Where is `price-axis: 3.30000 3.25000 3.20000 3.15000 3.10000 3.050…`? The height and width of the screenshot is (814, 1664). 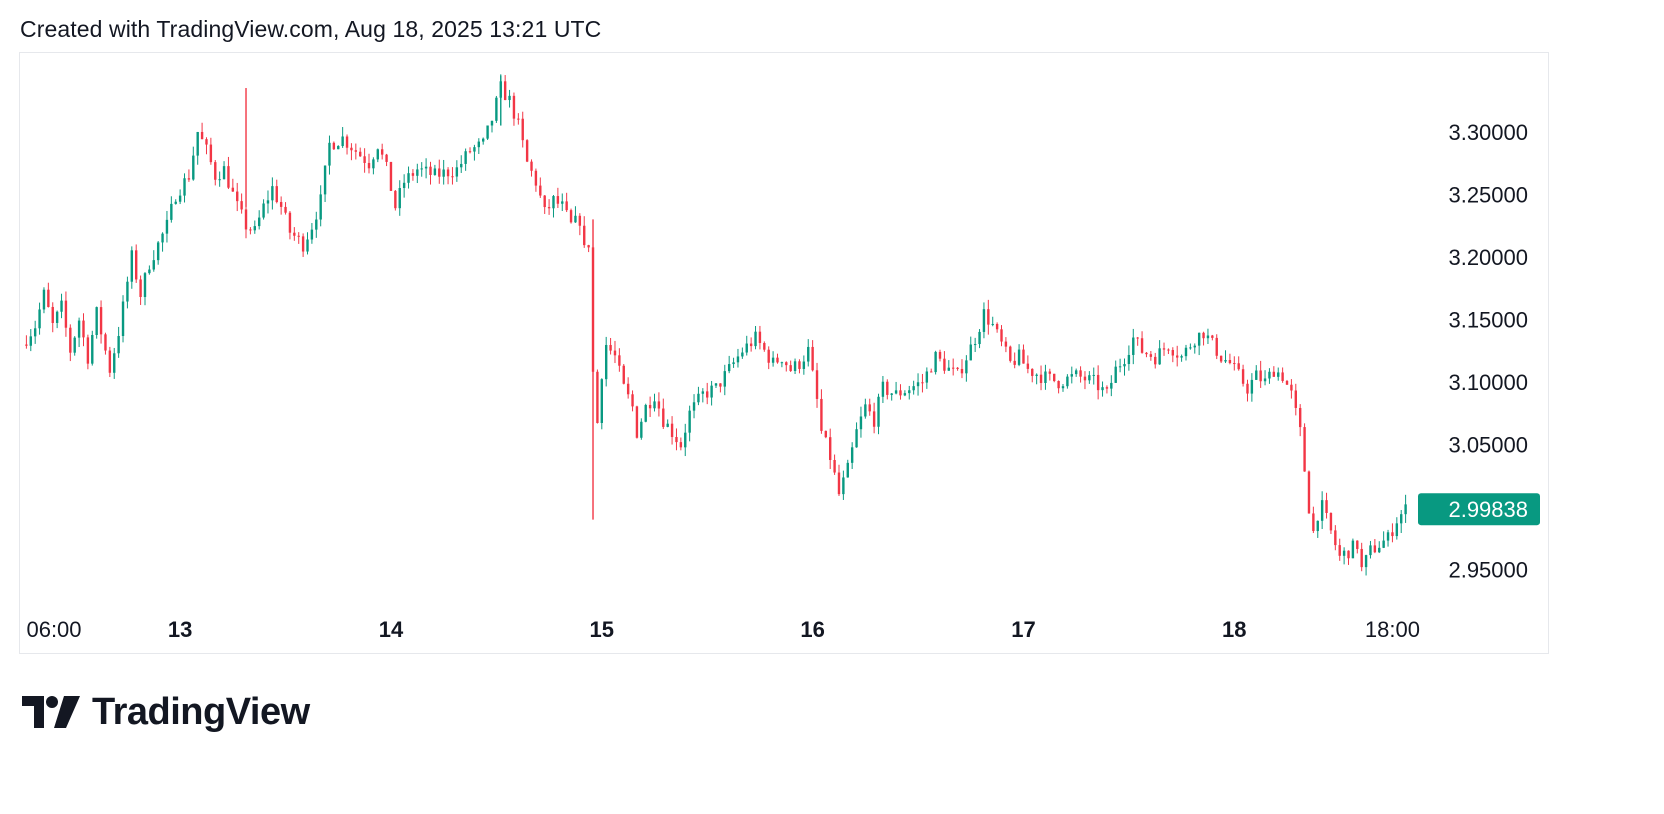
price-axis: 3.30000 3.25000 3.20000 3.15000 3.10000 3.050… is located at coordinates (1488, 351).